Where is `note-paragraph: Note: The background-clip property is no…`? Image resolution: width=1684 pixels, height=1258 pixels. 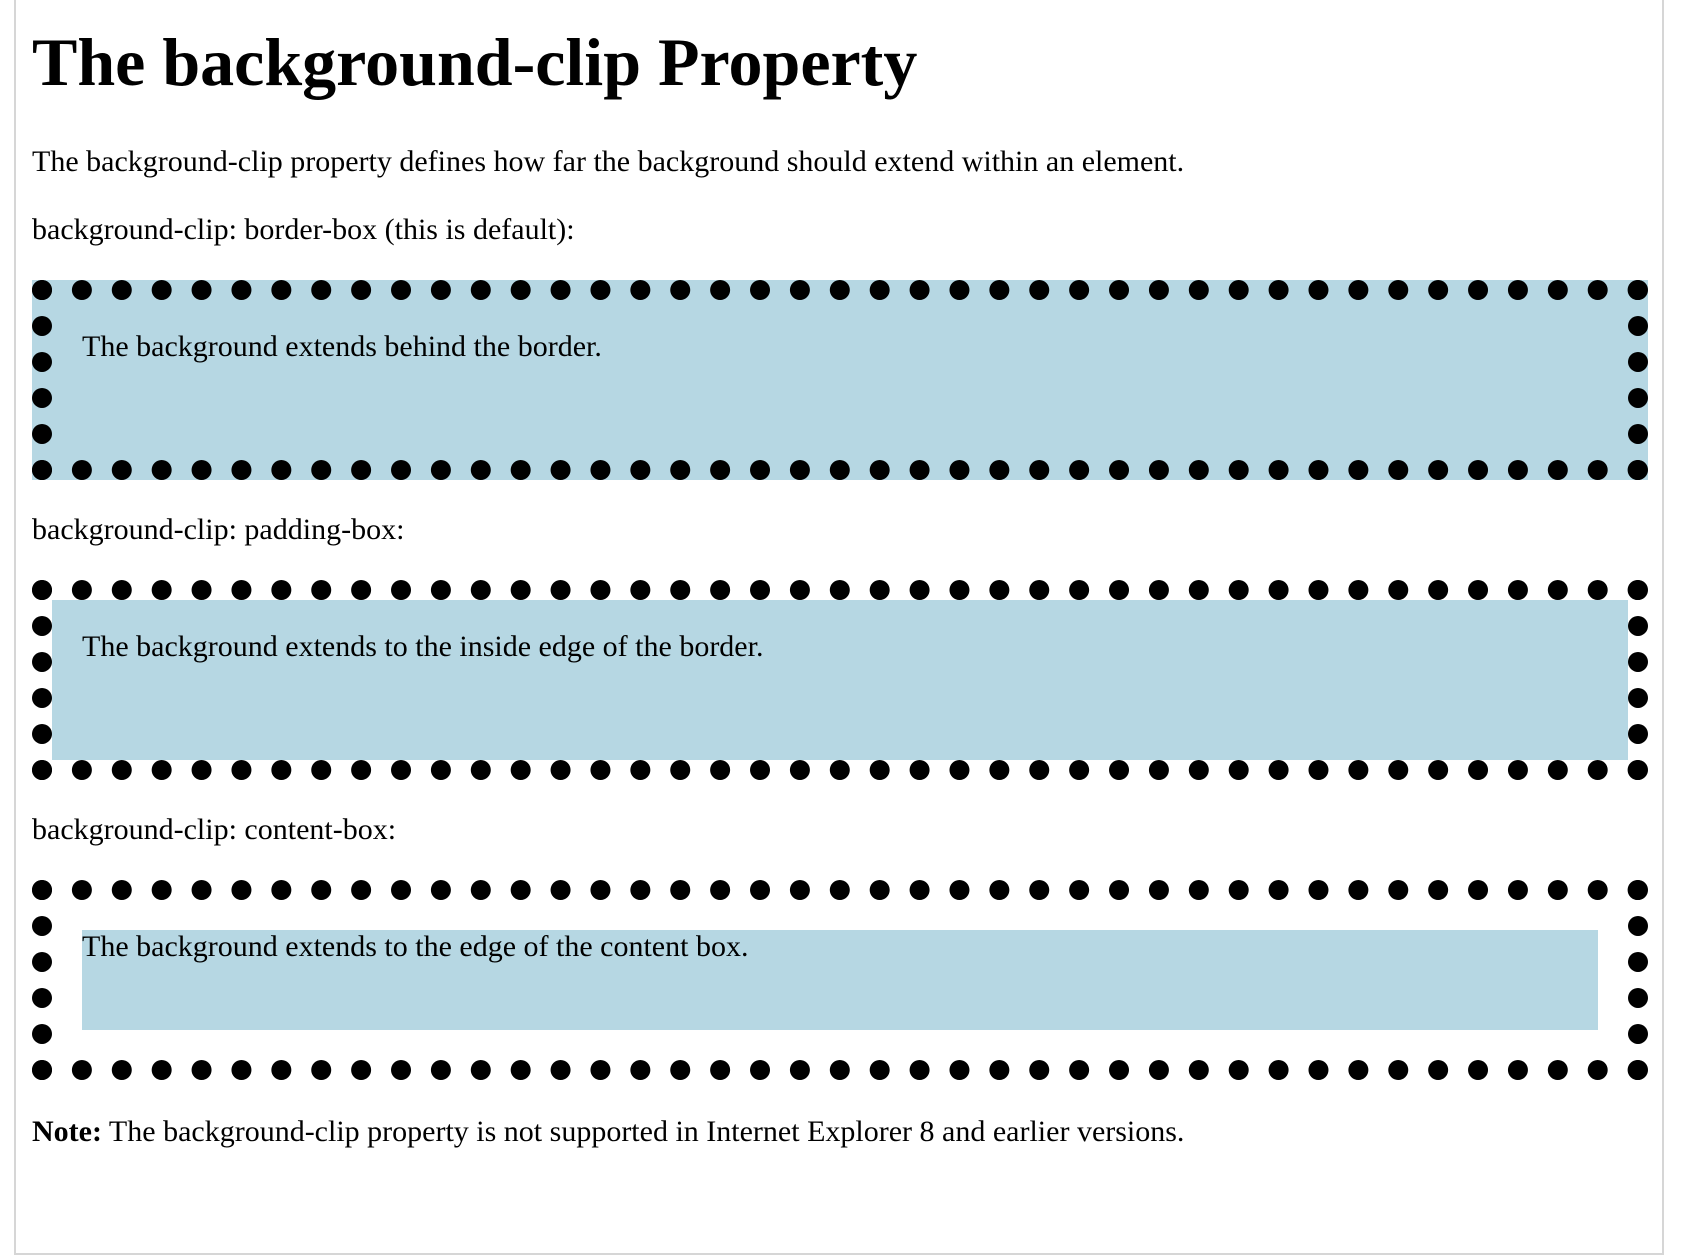
note-paragraph: Note: The background-clip property is no… is located at coordinates (608, 1132).